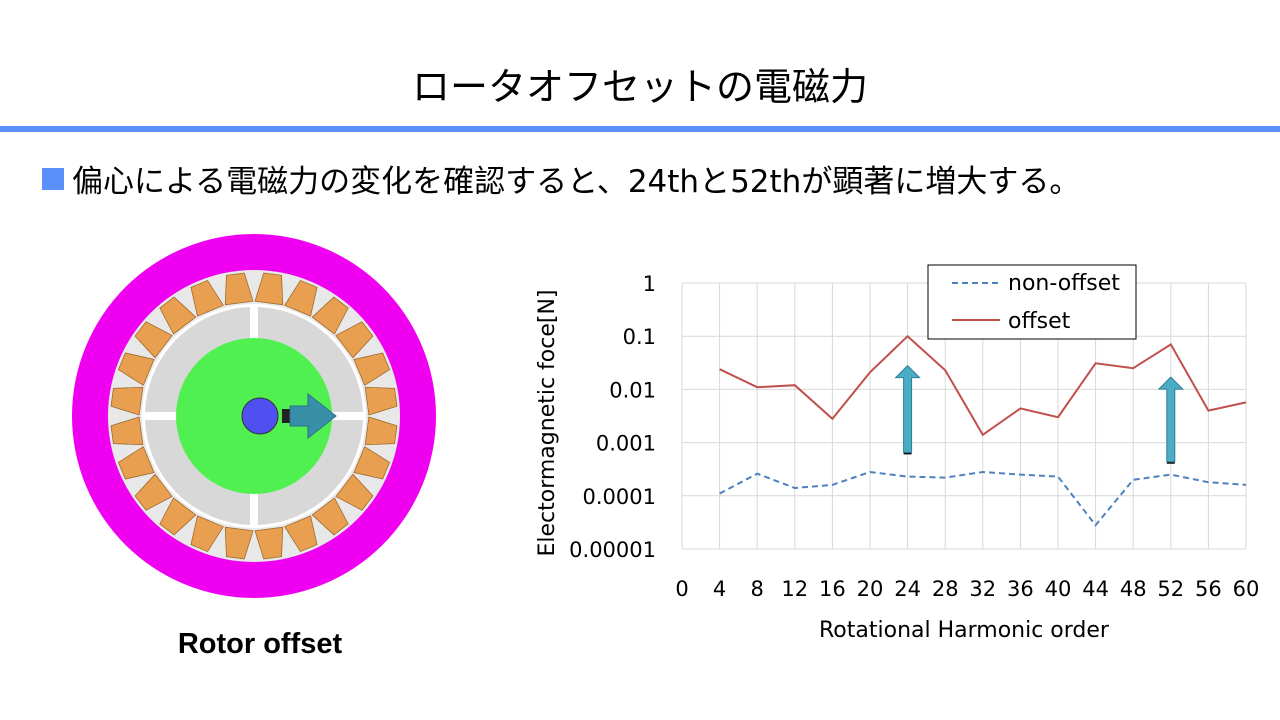 The height and width of the screenshot is (720, 1280). I want to click on legend-label-non-offset: non-offset, so click(1064, 283).